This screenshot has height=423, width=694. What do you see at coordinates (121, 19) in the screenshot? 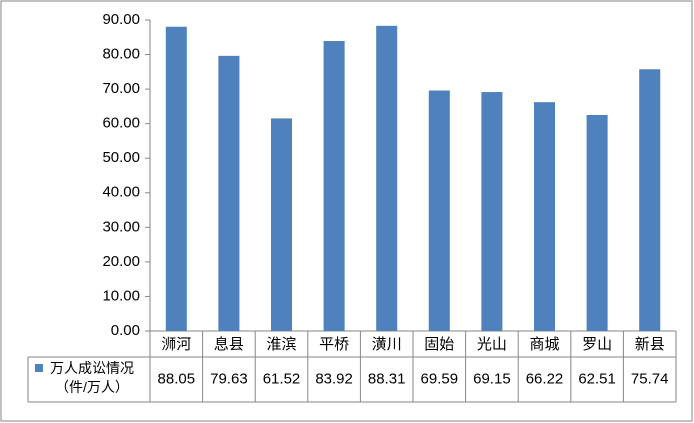
I see `y-tick-label: 90.00` at bounding box center [121, 19].